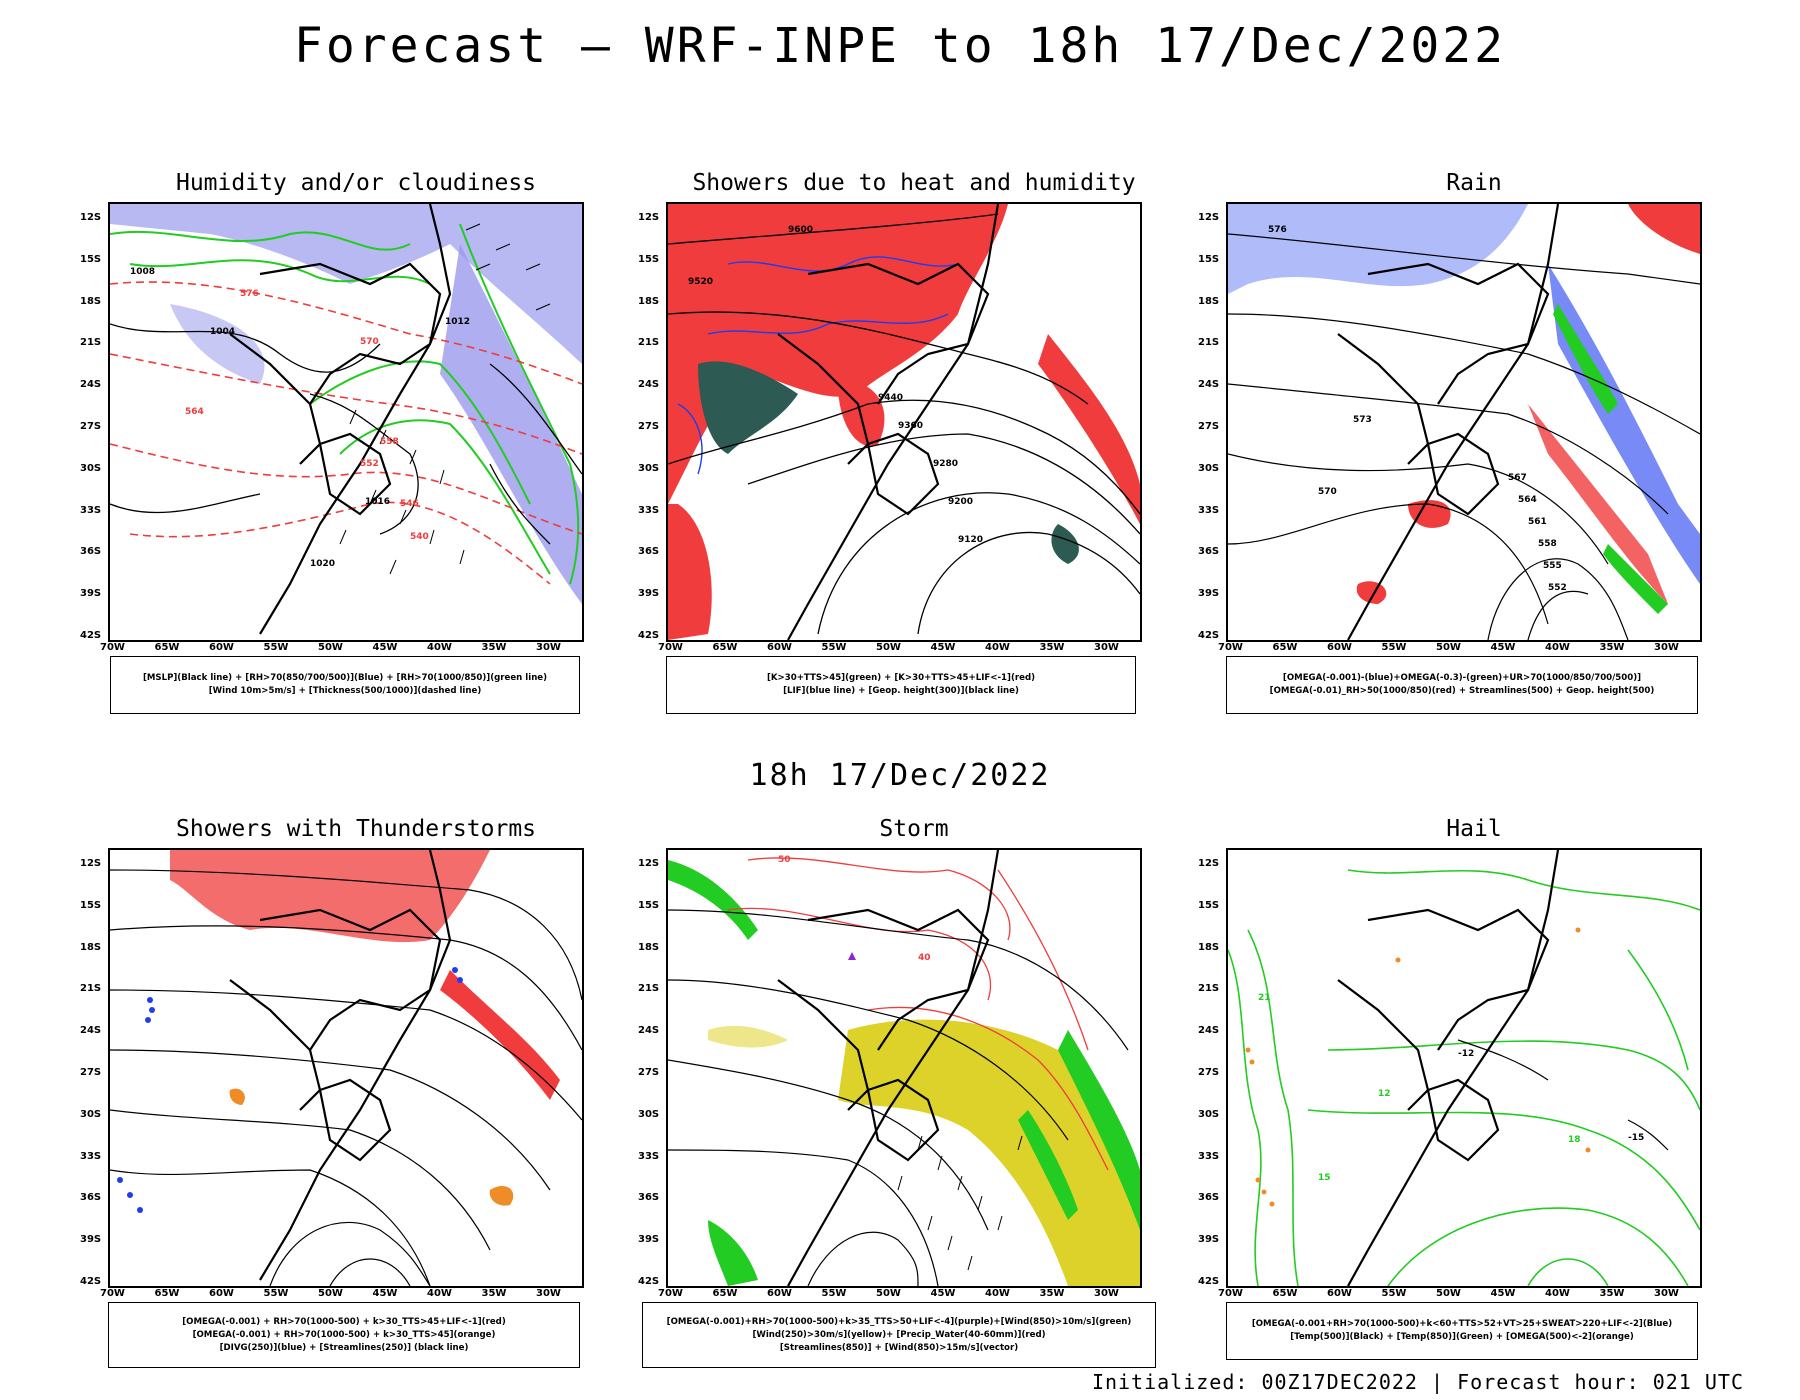 Image resolution: width=1800 pixels, height=1400 pixels. I want to click on contour-label: 546, so click(409, 504).